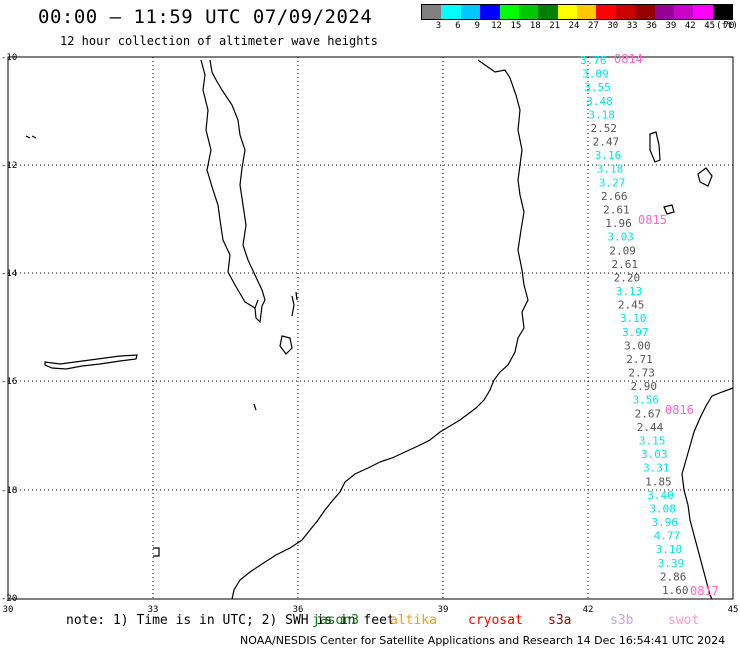 This screenshot has height=650, width=740. Describe the element at coordinates (496, 26) in the screenshot. I see `colorbar-label: 12` at that location.